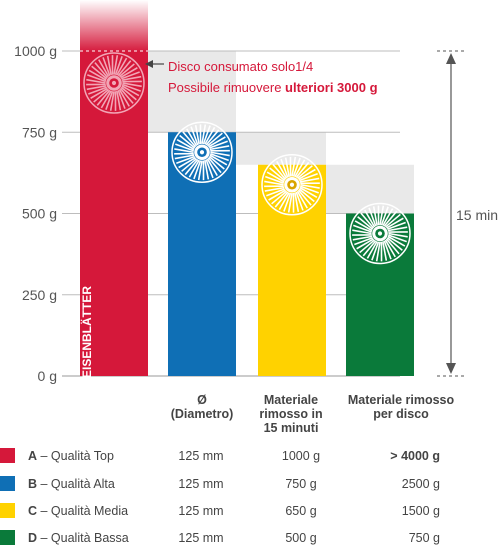 Image resolution: width=500 pixels, height=551 pixels. I want to click on legend-letter: A, so click(32, 456).